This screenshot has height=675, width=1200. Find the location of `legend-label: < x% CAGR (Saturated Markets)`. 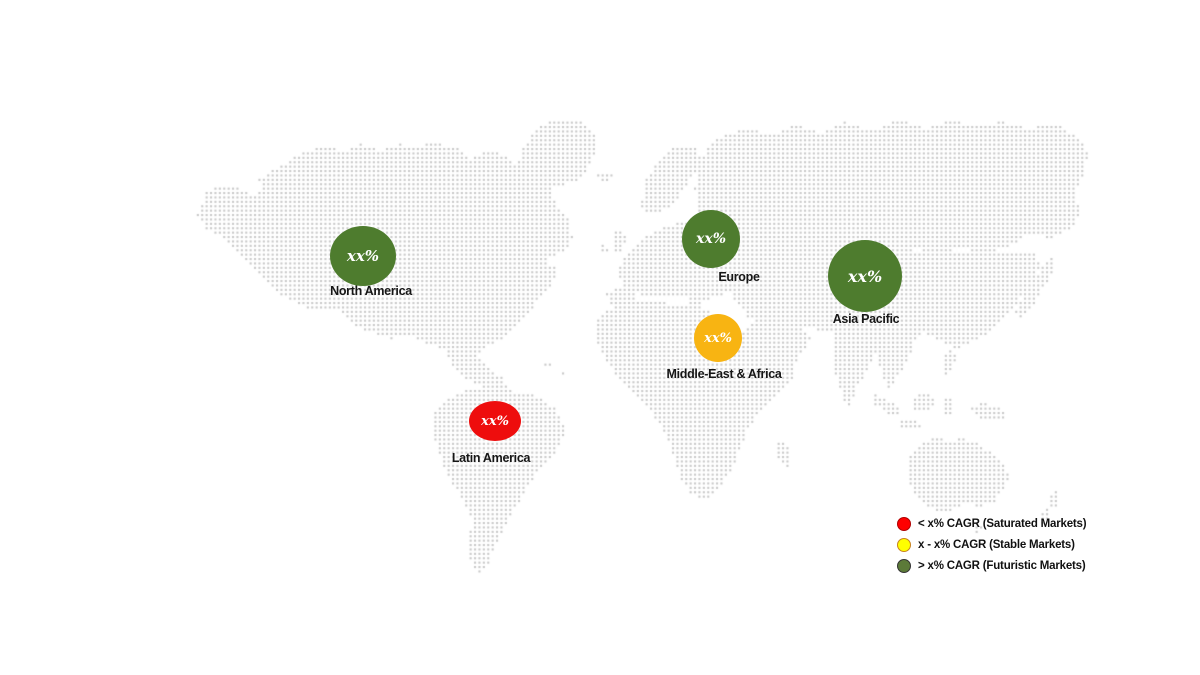

legend-label: < x% CAGR (Saturated Markets) is located at coordinates (1002, 524).